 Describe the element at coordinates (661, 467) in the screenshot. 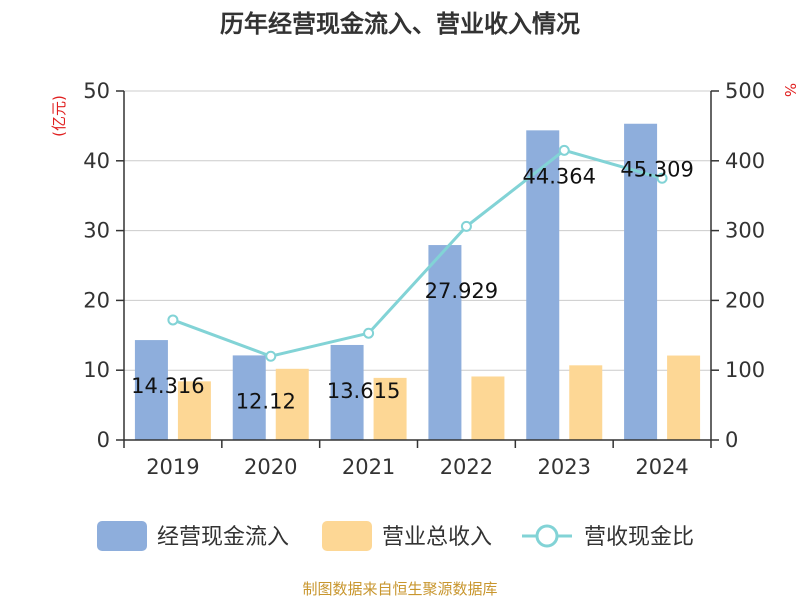

I see `x-axis-tick-label: 2024` at that location.